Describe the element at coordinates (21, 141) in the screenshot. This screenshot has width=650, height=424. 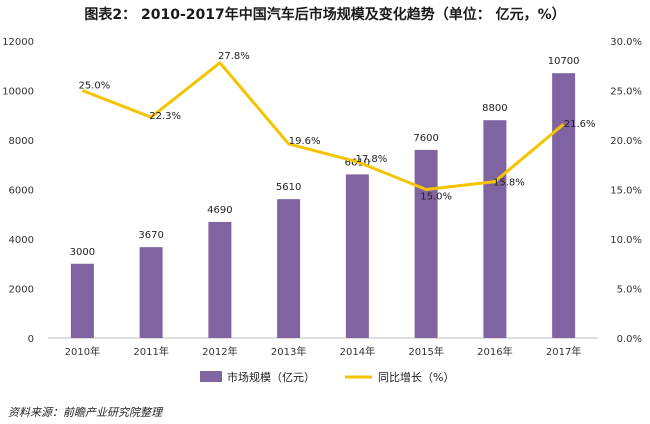
I see `y-left-tick-label: 8000` at that location.